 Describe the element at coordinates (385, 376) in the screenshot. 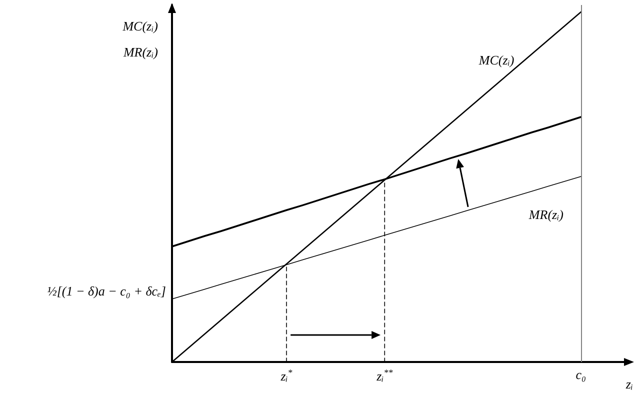

I see `x-tick-label: zᵢ**` at that location.